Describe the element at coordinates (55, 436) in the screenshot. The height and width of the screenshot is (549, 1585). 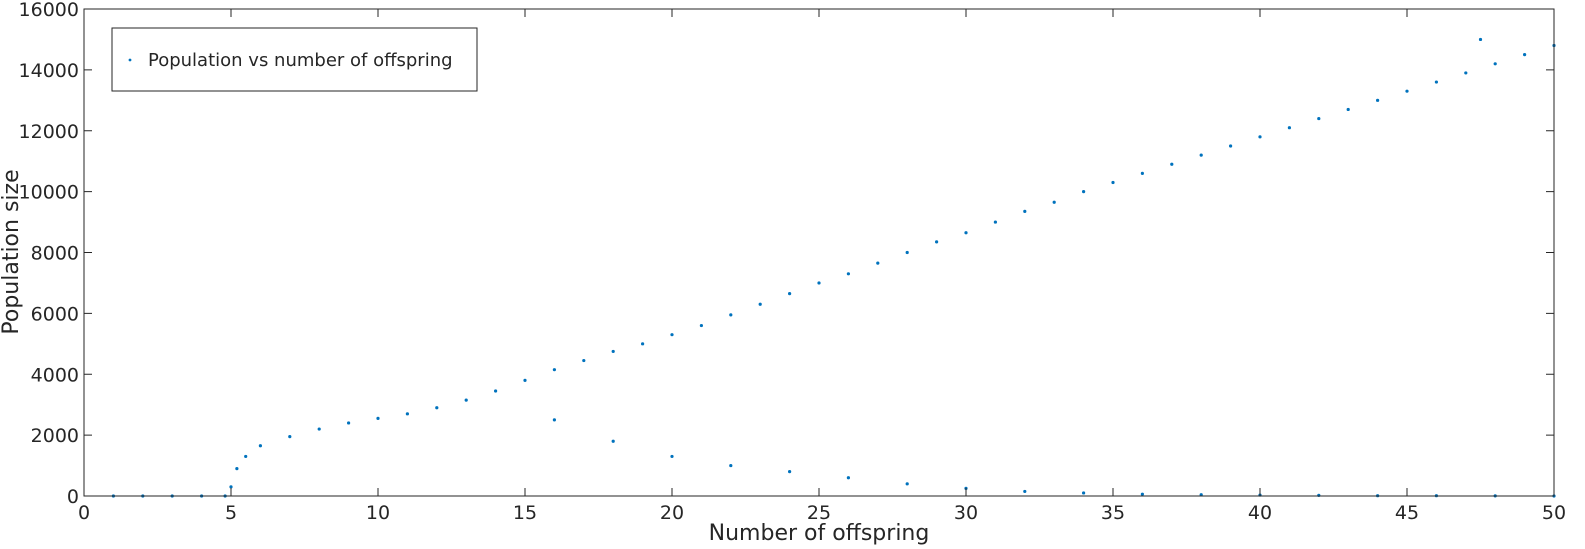
I see `y-tick-label: 2000` at that location.